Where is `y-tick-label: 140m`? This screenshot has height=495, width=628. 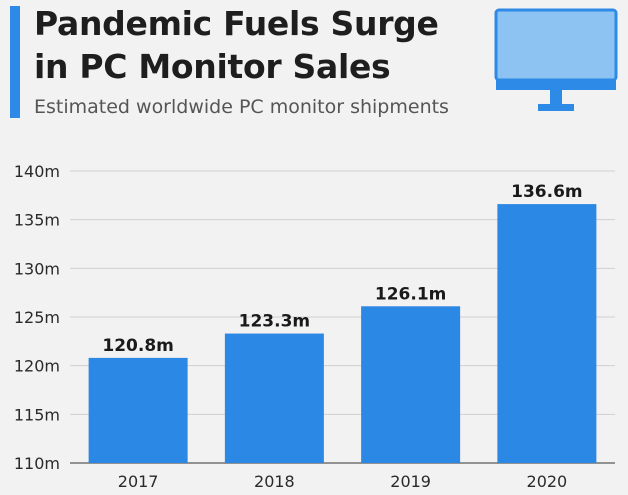 y-tick-label: 140m is located at coordinates (37, 171).